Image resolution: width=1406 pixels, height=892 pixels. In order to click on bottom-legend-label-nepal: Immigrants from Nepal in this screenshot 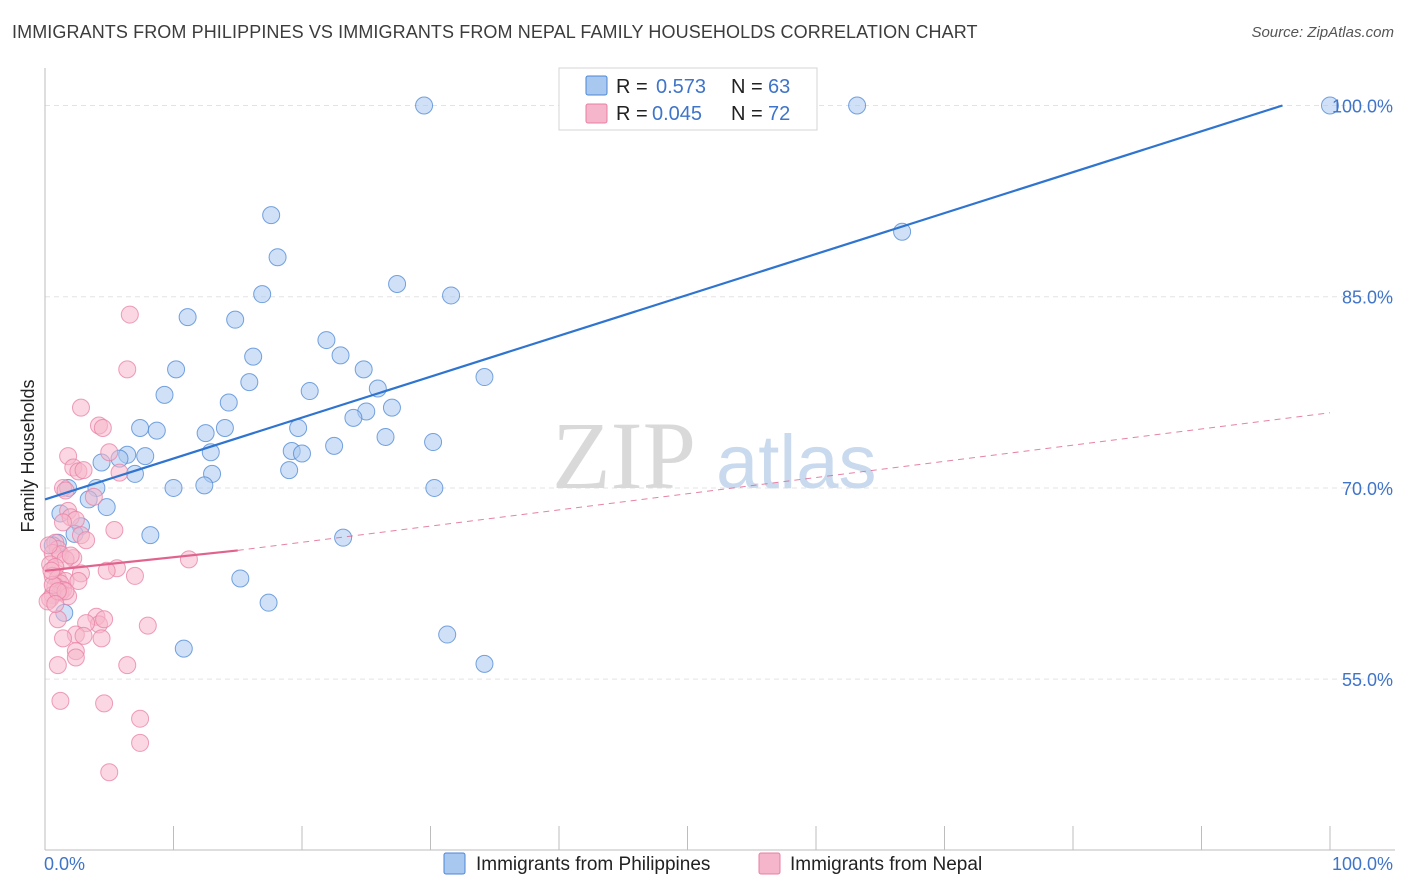, I will do `click(886, 864)`.